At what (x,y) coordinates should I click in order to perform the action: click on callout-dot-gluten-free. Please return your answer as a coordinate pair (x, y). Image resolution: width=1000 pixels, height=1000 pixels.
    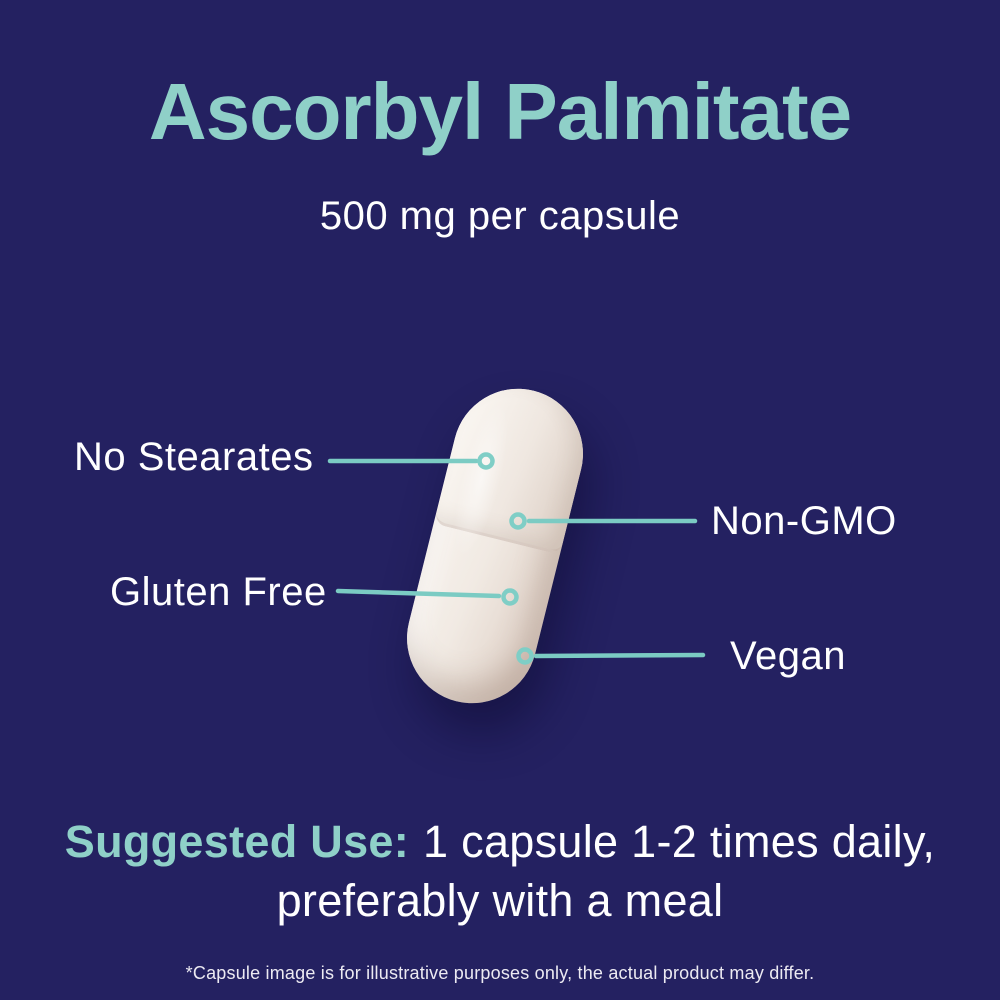
    Looking at the image, I should click on (510, 597).